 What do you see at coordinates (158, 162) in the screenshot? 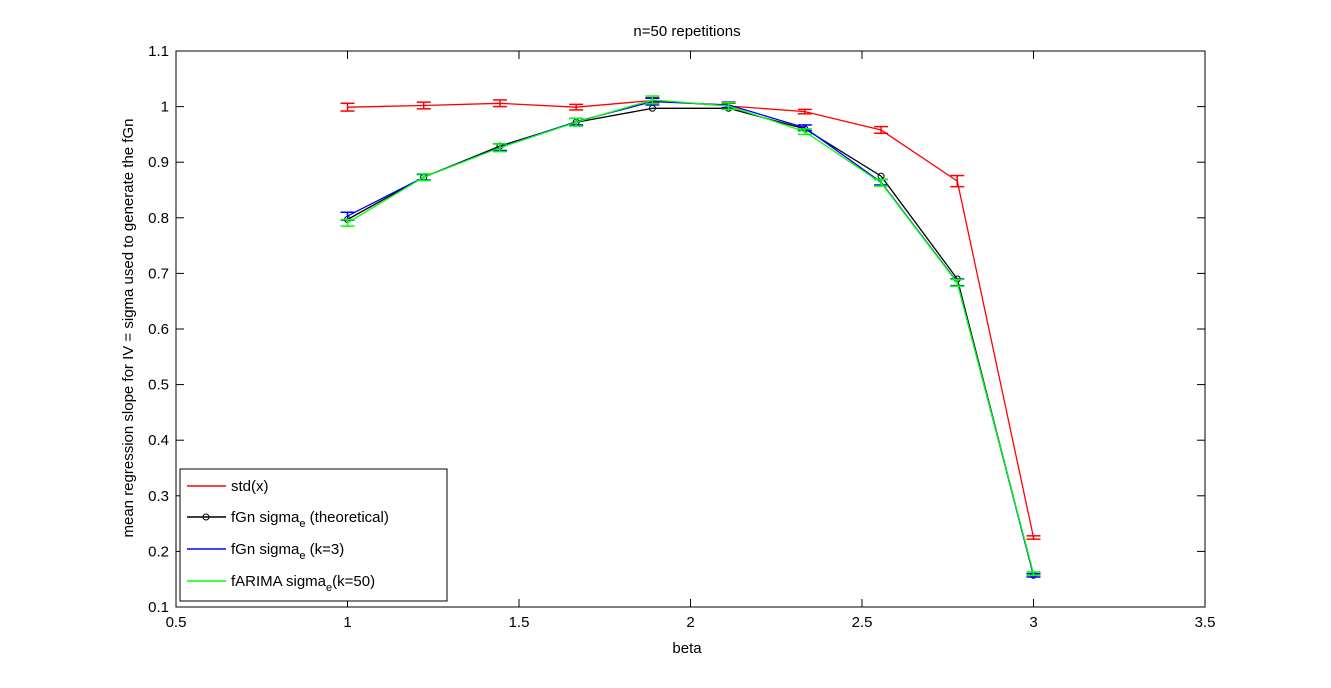
I see `y-tick-label: 0.9` at bounding box center [158, 162].